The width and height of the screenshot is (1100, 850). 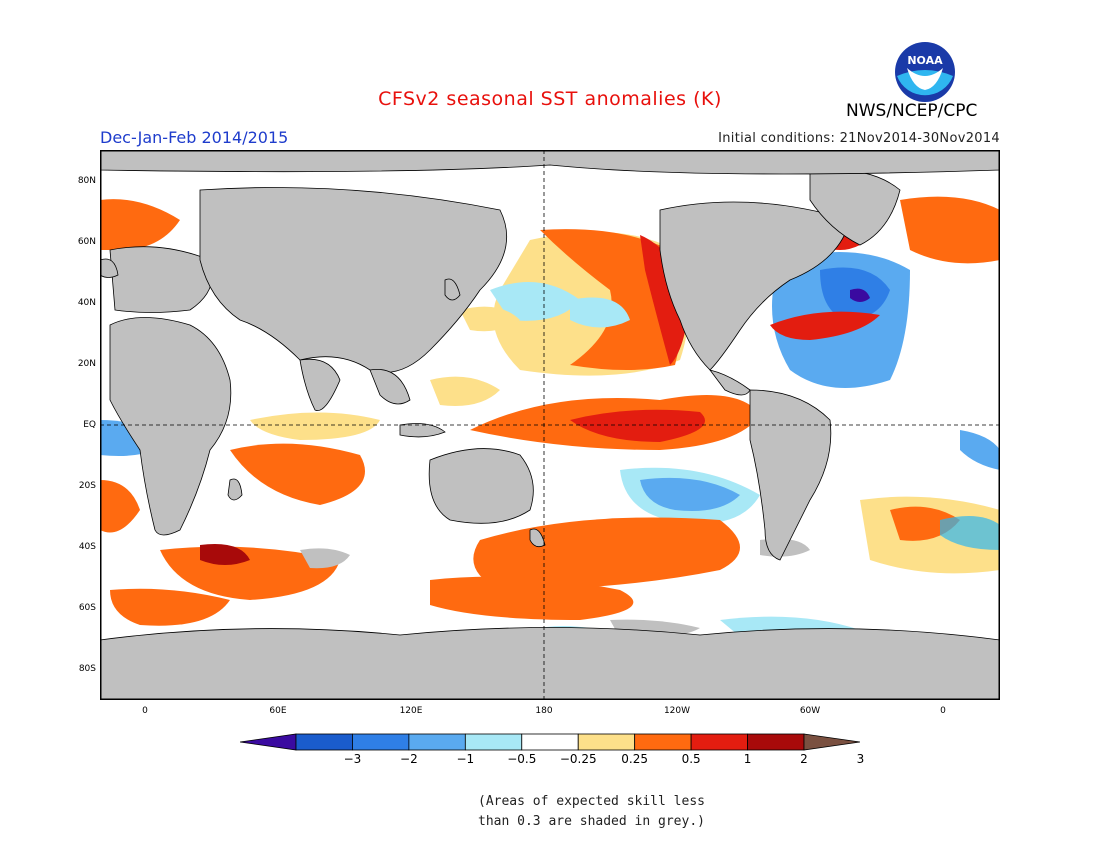 What do you see at coordinates (591, 821) in the screenshot?
I see `footnote-line: than 0.3 are shaded in grey.)` at bounding box center [591, 821].